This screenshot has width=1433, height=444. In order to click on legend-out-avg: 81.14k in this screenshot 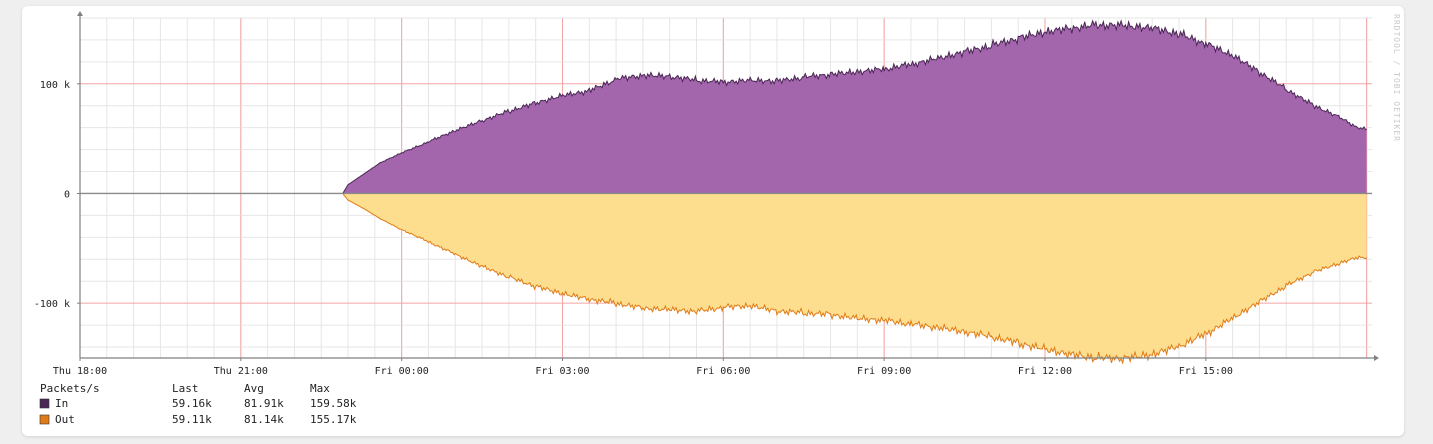, I will do `click(264, 419)`.